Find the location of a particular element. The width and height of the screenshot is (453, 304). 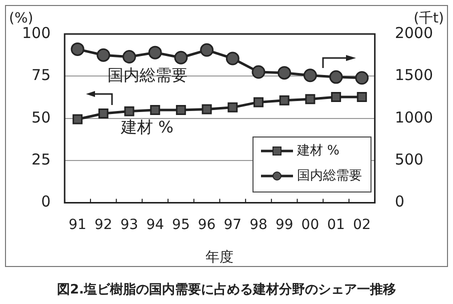

x-tick-label: 99 is located at coordinates (284, 224).